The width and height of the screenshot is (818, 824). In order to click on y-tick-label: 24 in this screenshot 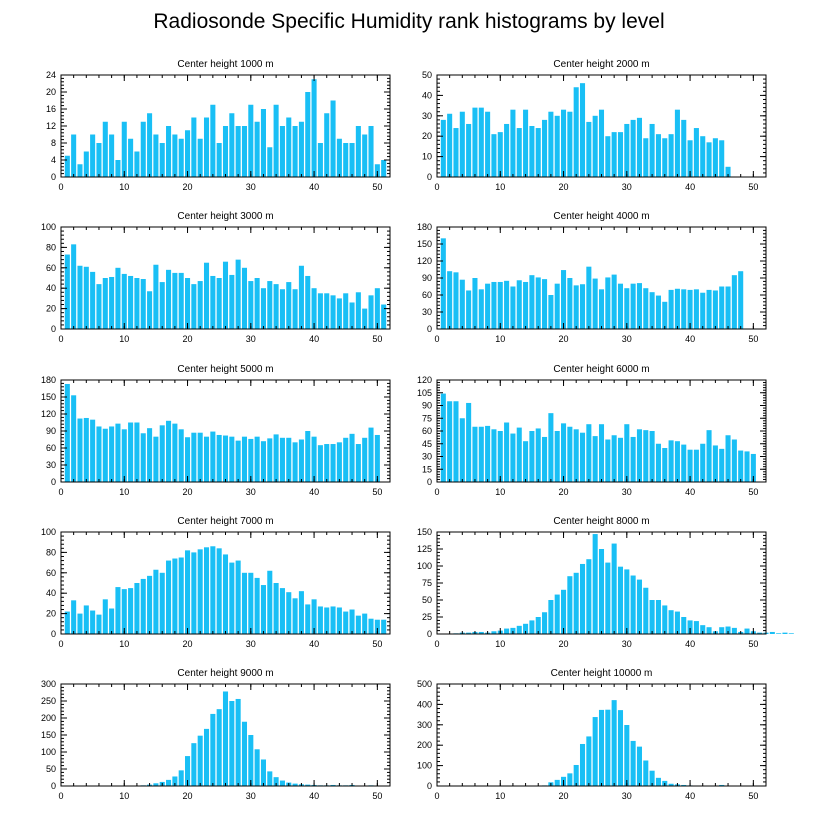, I will do `click(51, 75)`.